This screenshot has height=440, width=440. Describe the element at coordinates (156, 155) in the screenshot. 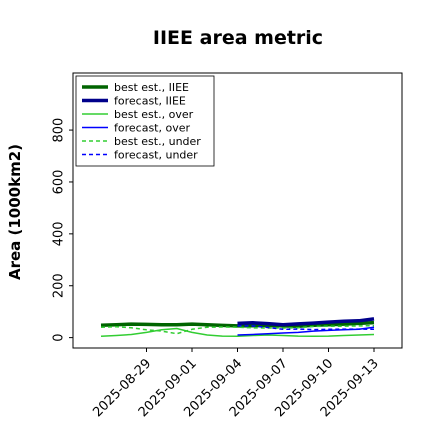

I see `legend-label-5: forecast, under` at that location.